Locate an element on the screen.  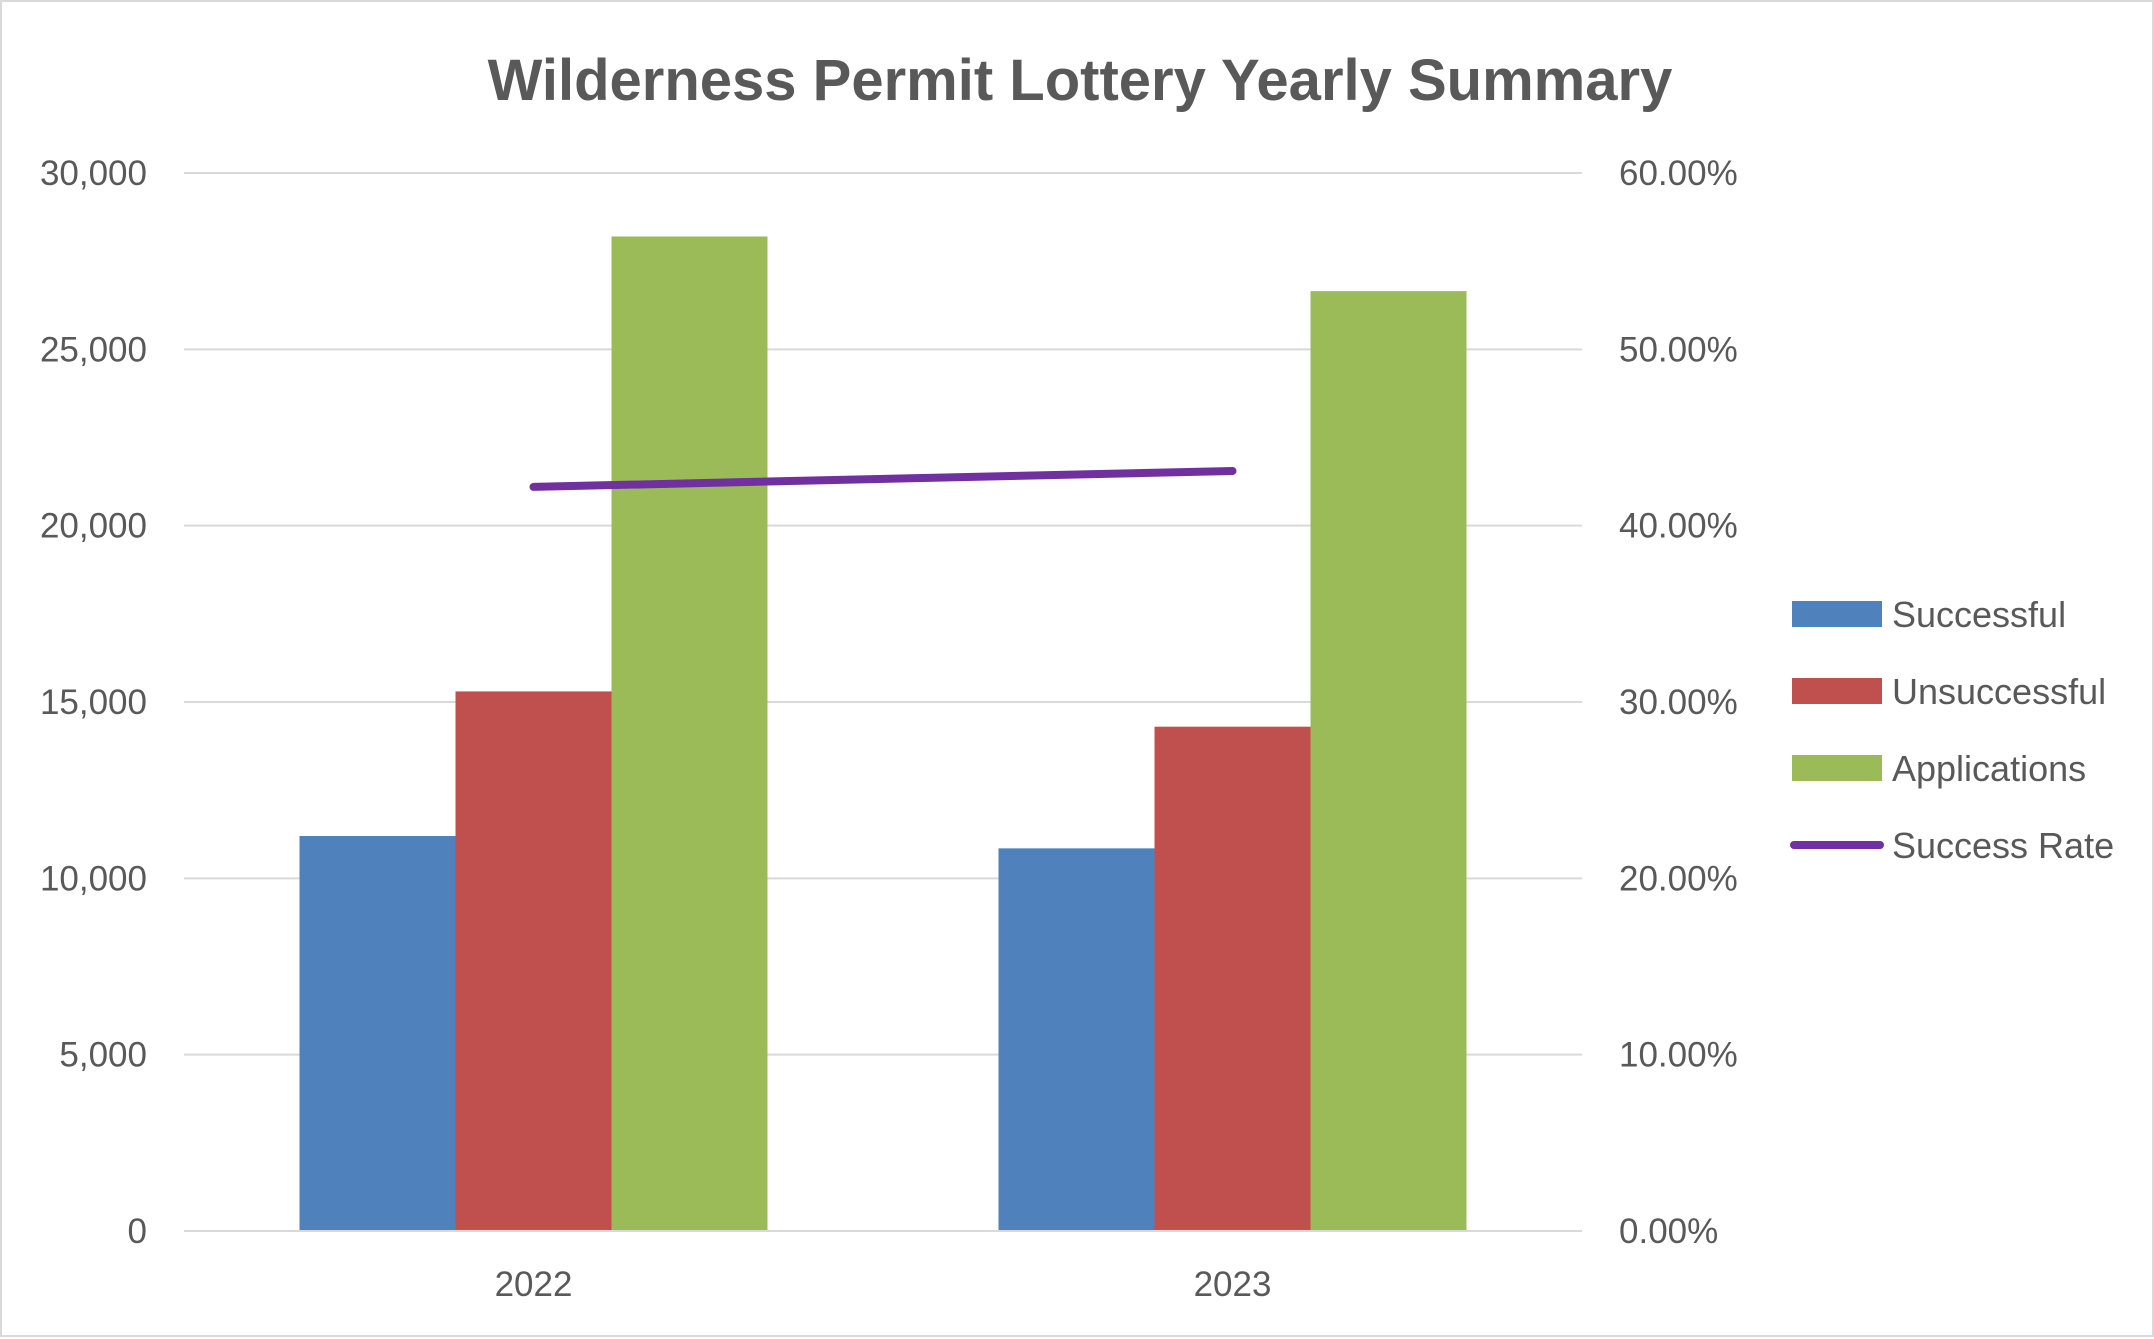
left-axis-labels: 0 5,000 10,000 15,000 20,000 25,000 30,000 is located at coordinates (93, 702).